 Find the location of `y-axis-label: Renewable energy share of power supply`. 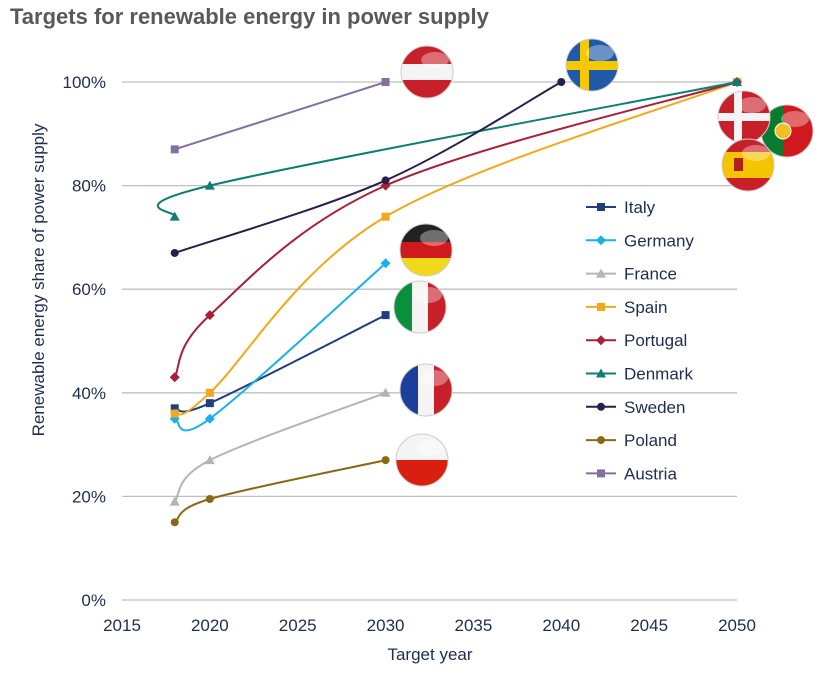

y-axis-label: Renewable energy share of power supply is located at coordinates (38, 279).